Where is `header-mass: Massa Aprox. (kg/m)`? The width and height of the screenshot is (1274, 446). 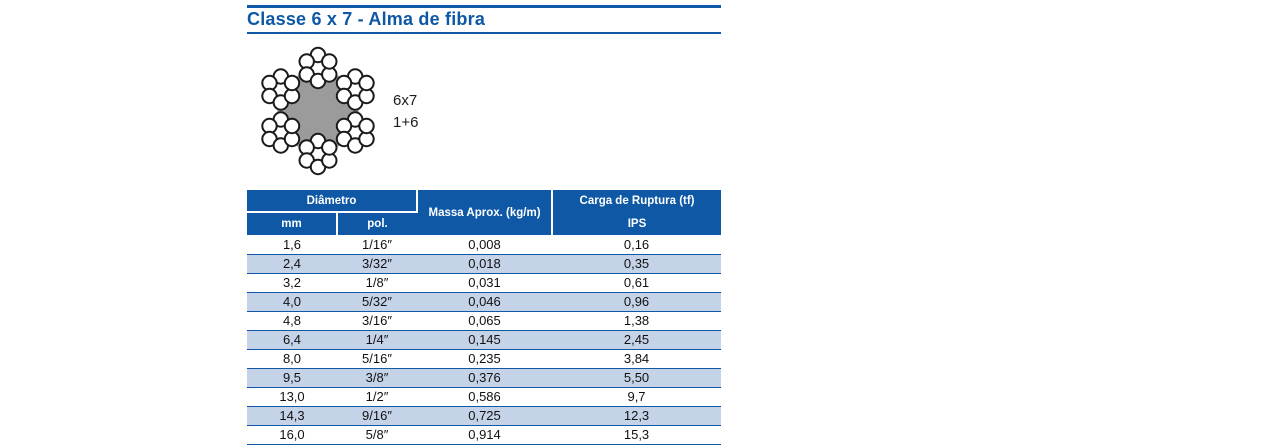 header-mass: Massa Aprox. (kg/m) is located at coordinates (485, 212).